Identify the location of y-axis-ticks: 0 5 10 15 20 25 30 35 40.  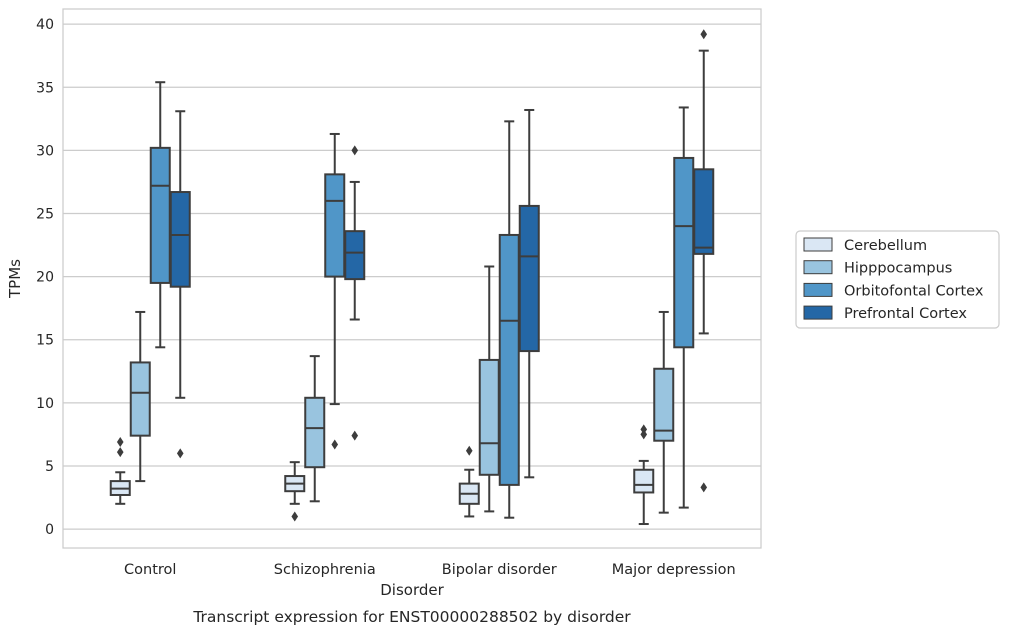
(45, 277).